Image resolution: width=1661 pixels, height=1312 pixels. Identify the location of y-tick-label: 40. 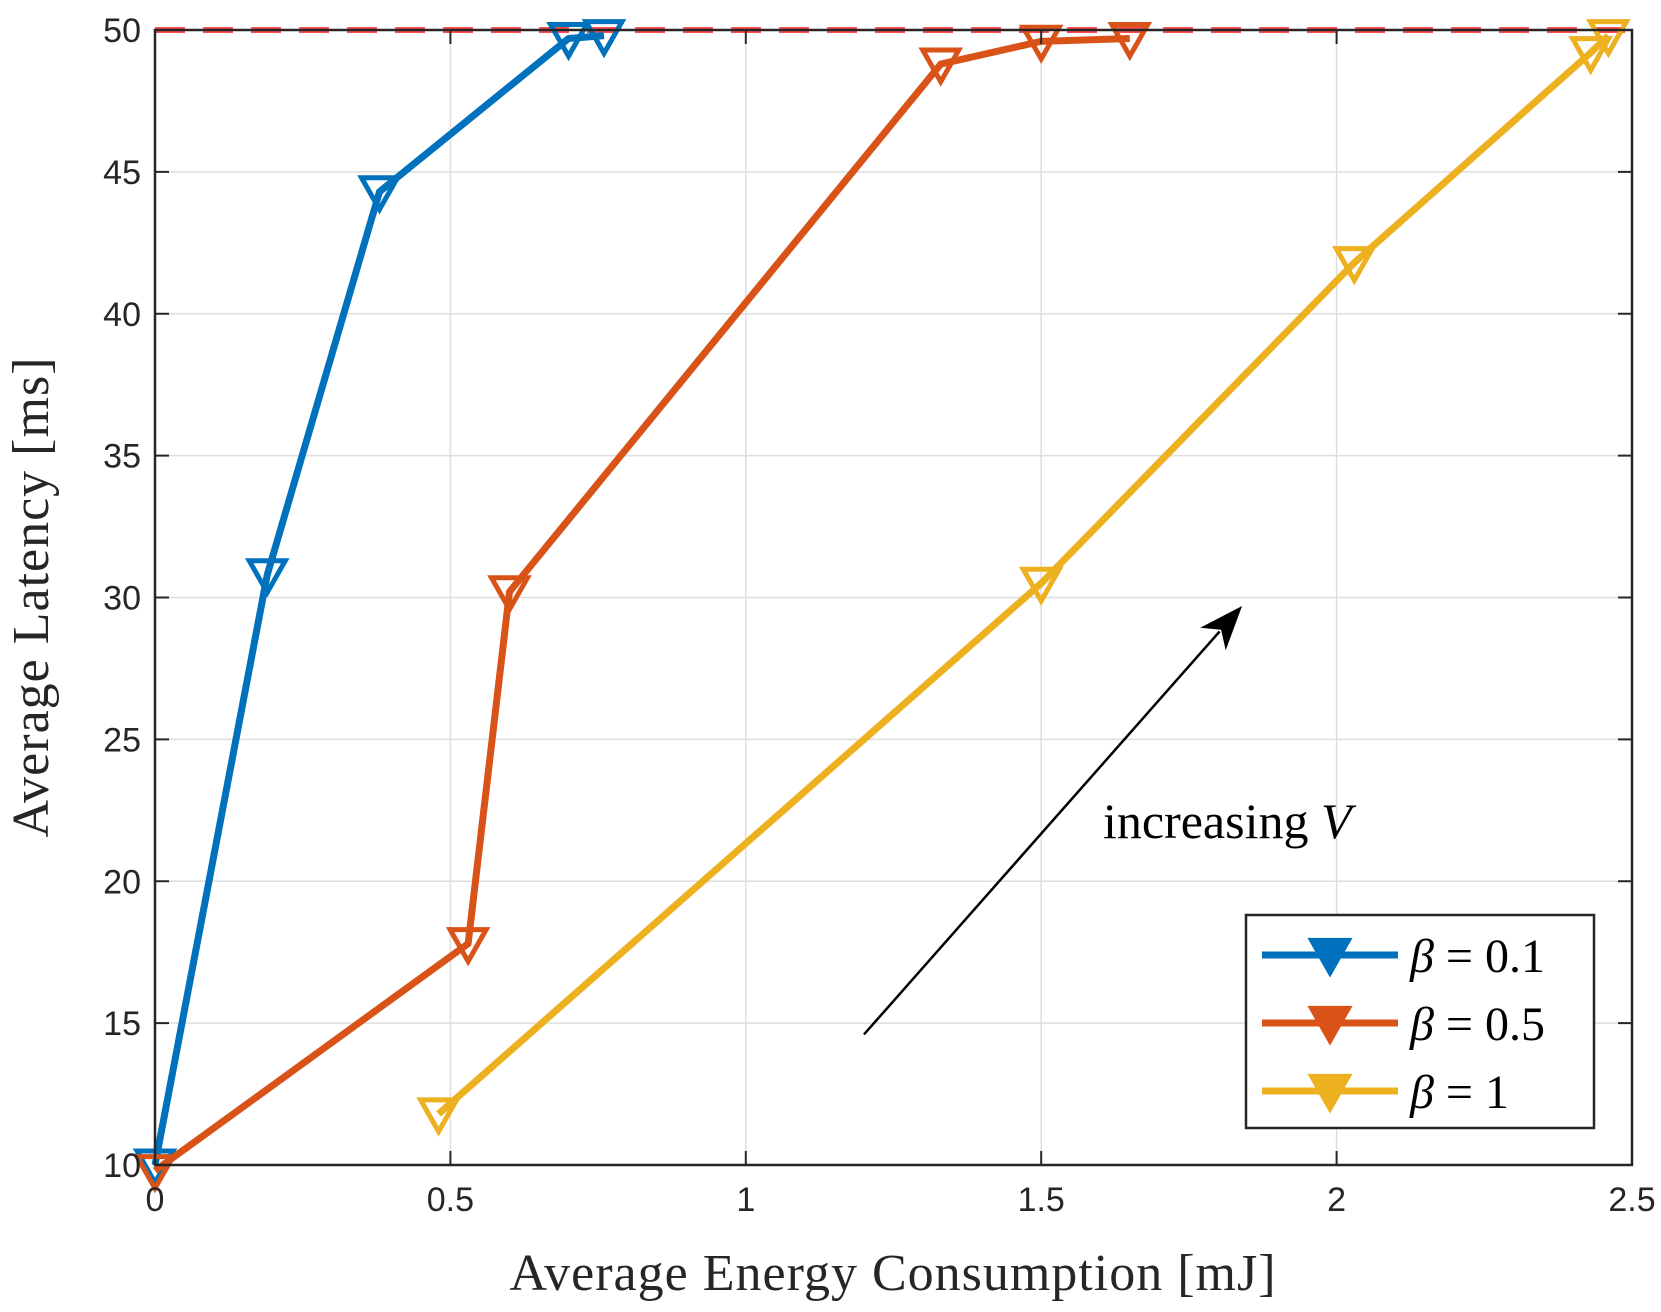
(122, 315).